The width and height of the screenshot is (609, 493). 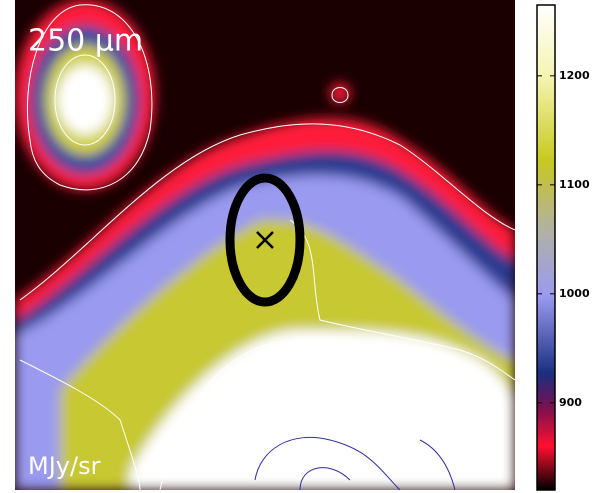 What do you see at coordinates (85, 41) in the screenshot?
I see `band-label: 250 μm` at bounding box center [85, 41].